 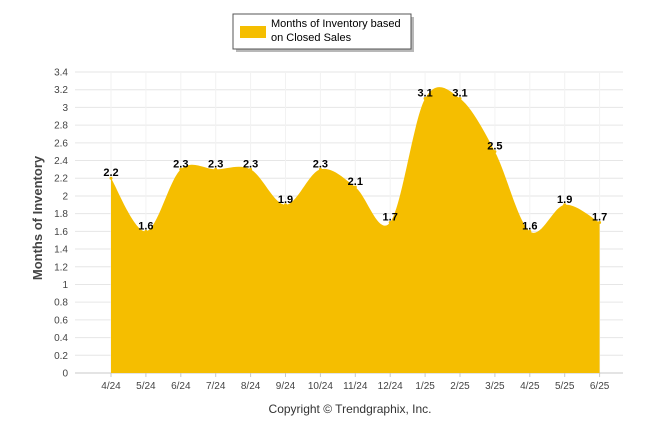 What do you see at coordinates (286, 386) in the screenshot?
I see `x-tick-label: 9/24` at bounding box center [286, 386].